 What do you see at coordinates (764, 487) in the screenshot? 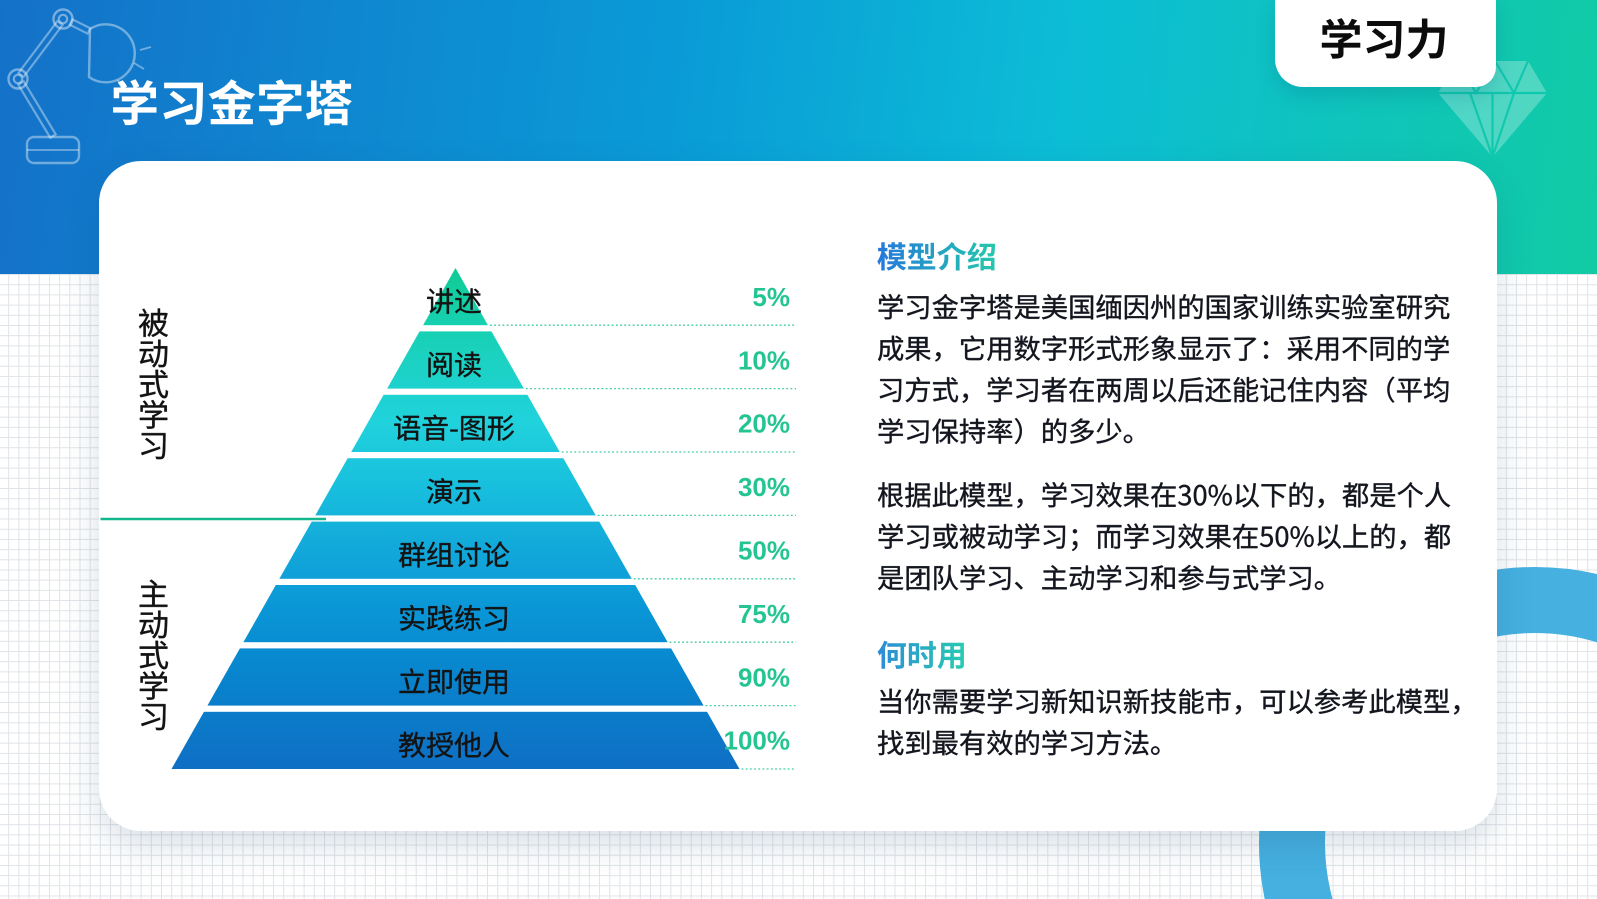
I see `svg-text: 30%` at bounding box center [764, 487].